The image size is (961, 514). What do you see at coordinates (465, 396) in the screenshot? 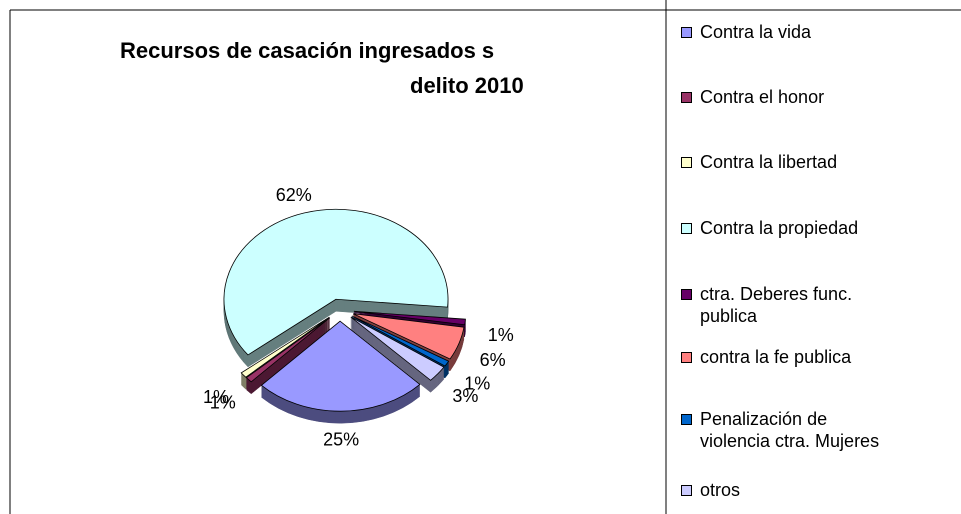
I see `data-label: 3%` at bounding box center [465, 396].